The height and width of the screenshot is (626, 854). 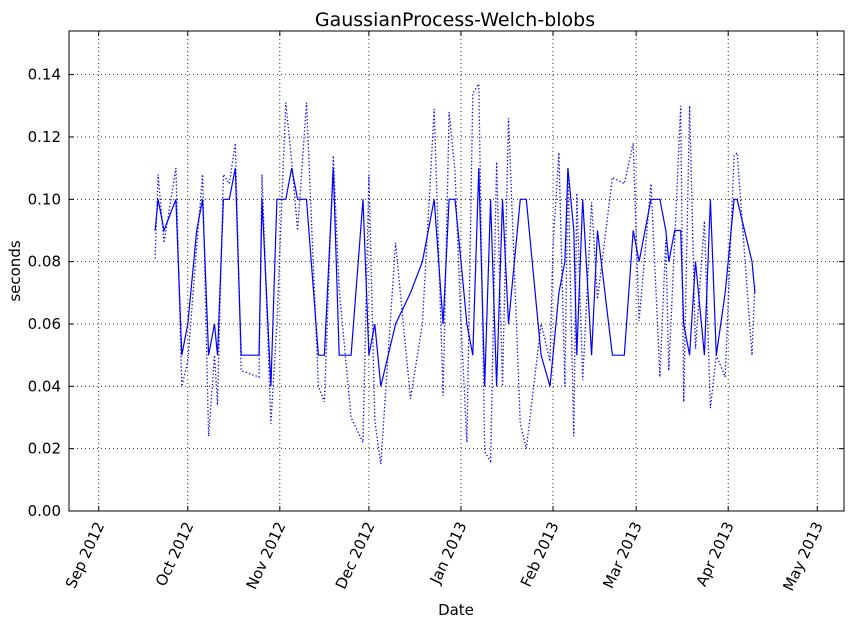 I want to click on y-tick-label: 0.04, so click(x=44, y=386).